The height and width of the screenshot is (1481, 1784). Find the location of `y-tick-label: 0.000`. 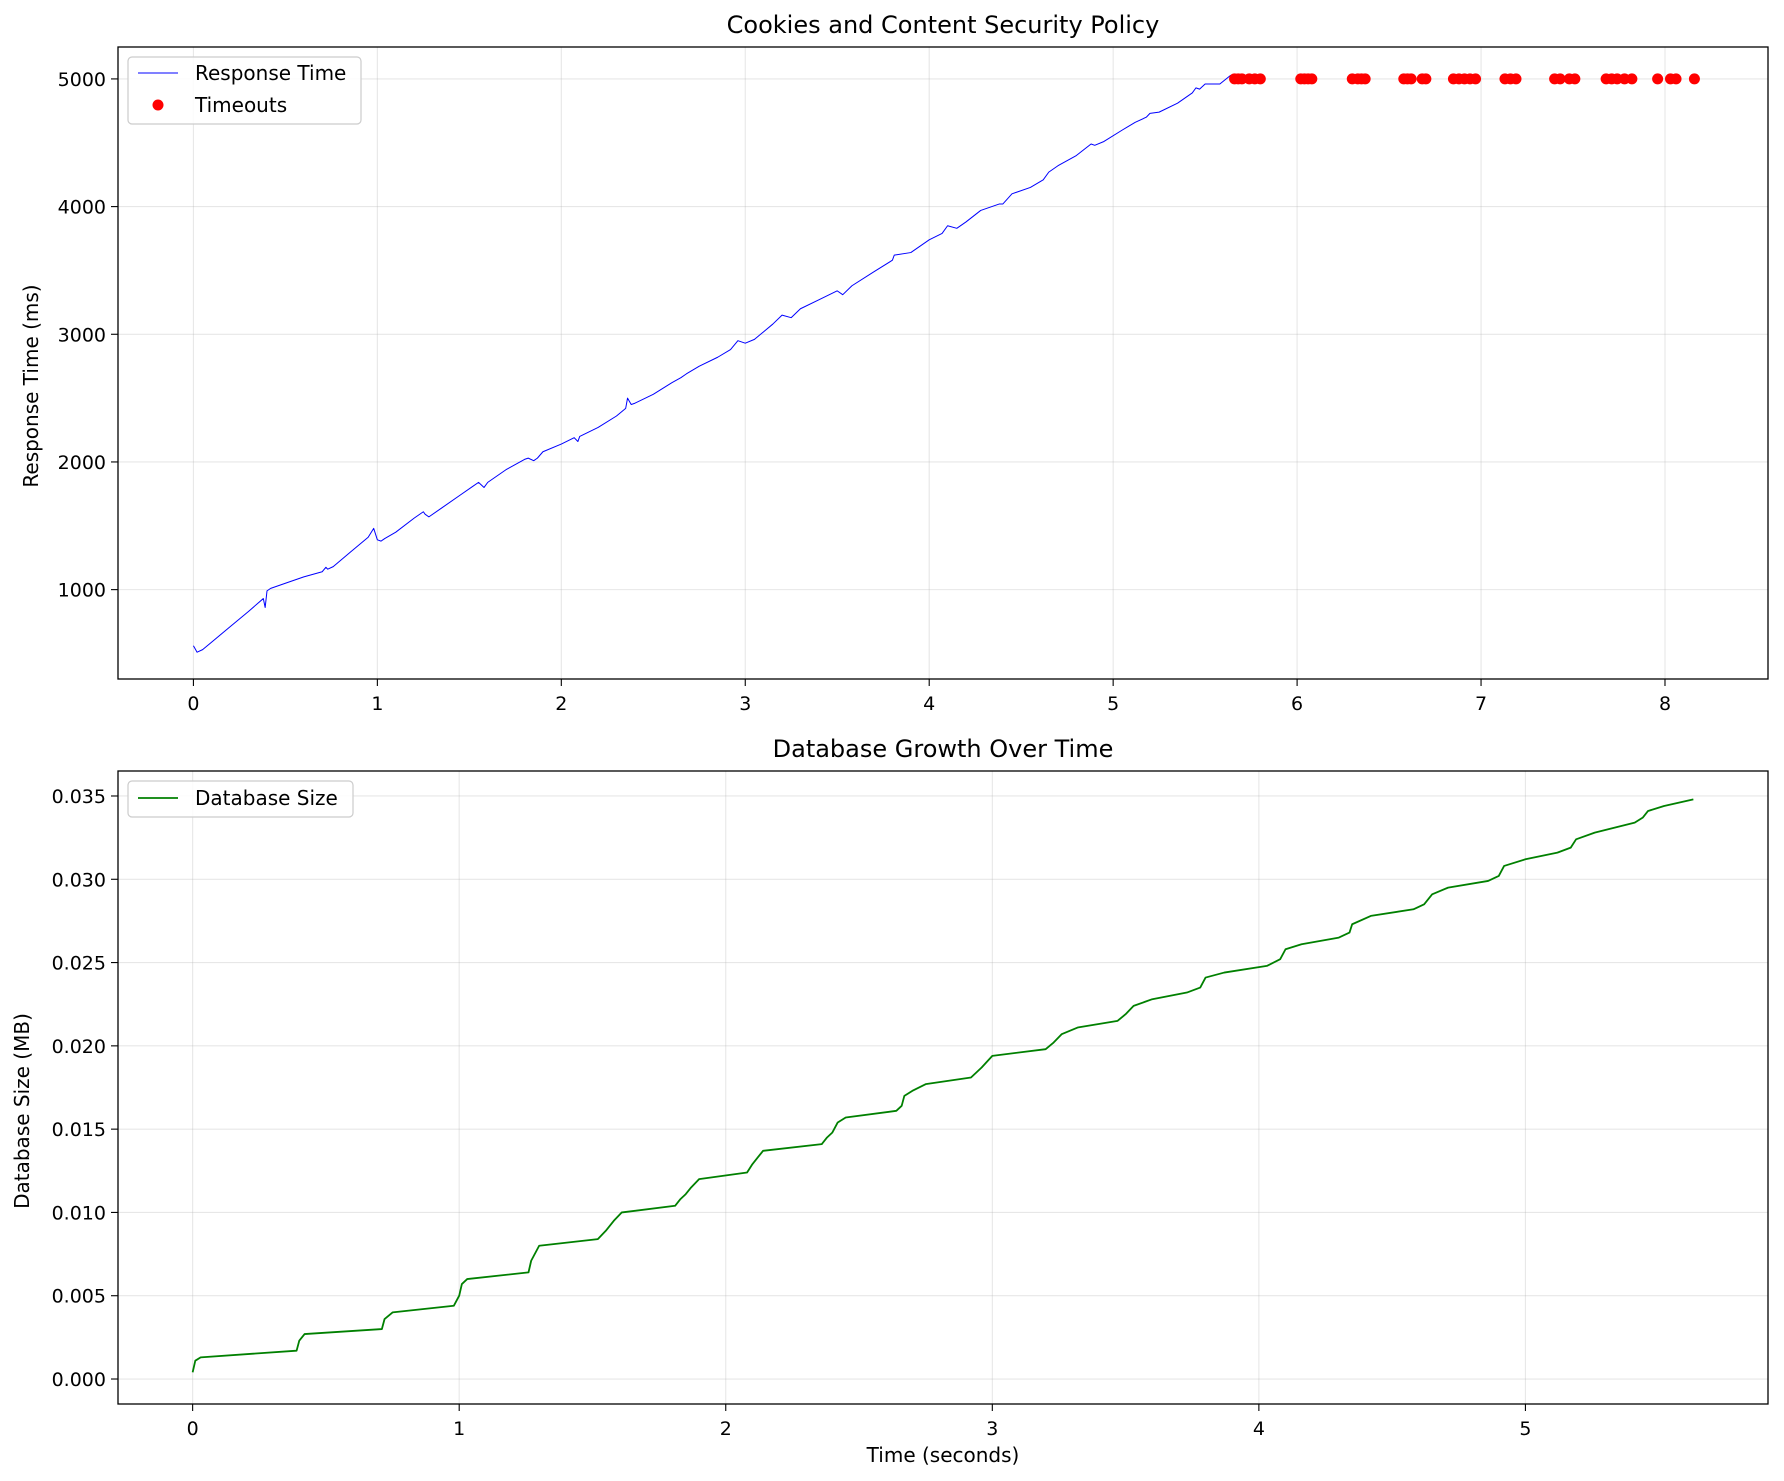

y-tick-label: 0.000 is located at coordinates (79, 1380).